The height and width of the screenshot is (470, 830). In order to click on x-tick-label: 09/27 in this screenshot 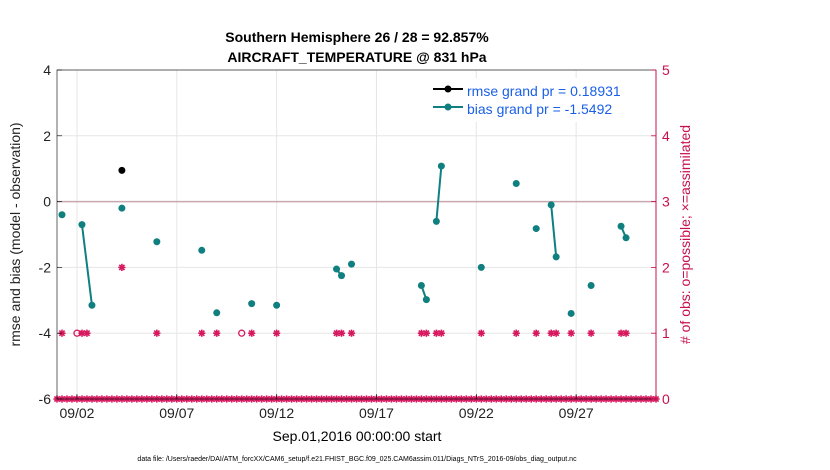, I will do `click(576, 413)`.